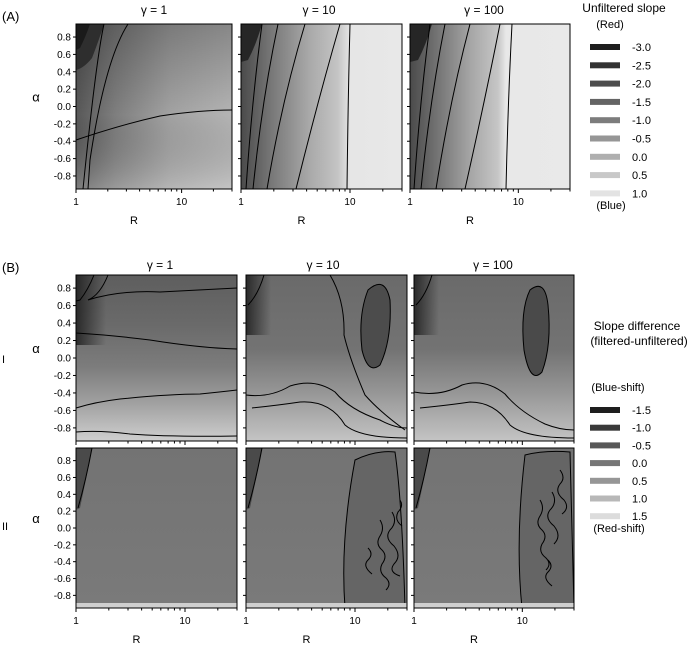 This screenshot has width=692, height=649. I want to click on column-title-gamma-100-a: γ = 100, so click(484, 10).